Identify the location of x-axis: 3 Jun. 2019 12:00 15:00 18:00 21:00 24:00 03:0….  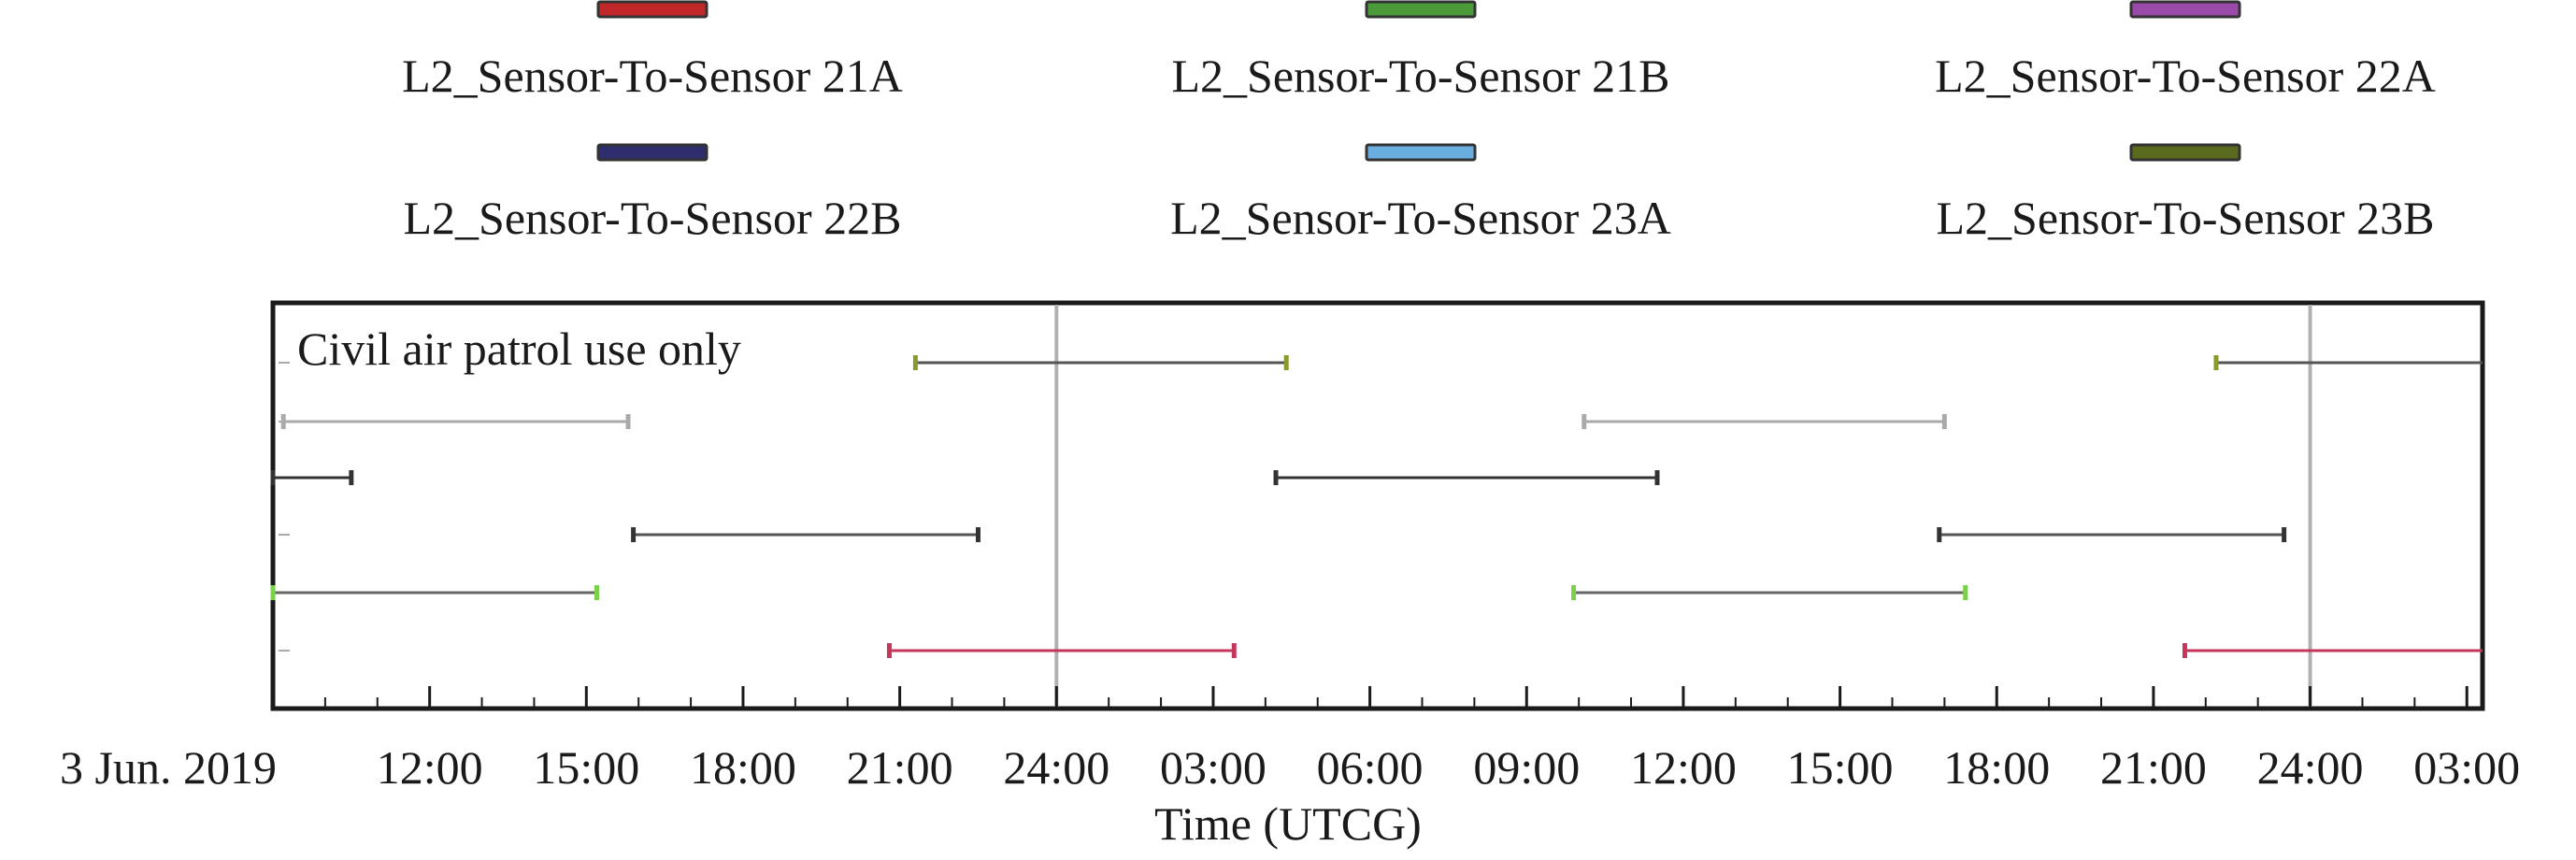
(1290, 740).